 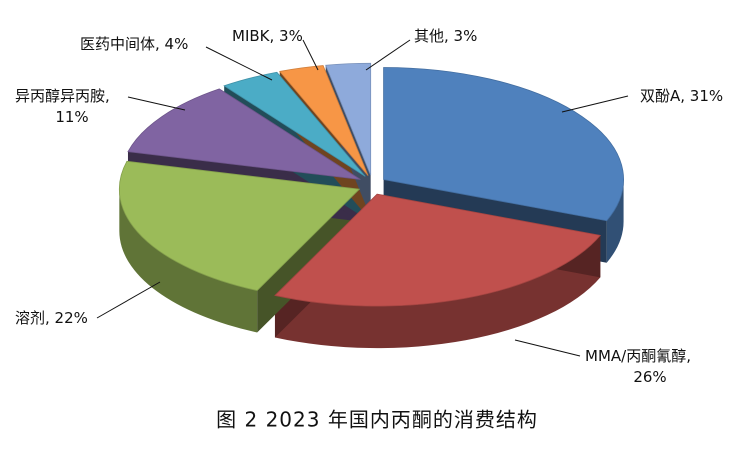 I want to click on data-label-line: 医药中间体, 4%, so click(x=134, y=44).